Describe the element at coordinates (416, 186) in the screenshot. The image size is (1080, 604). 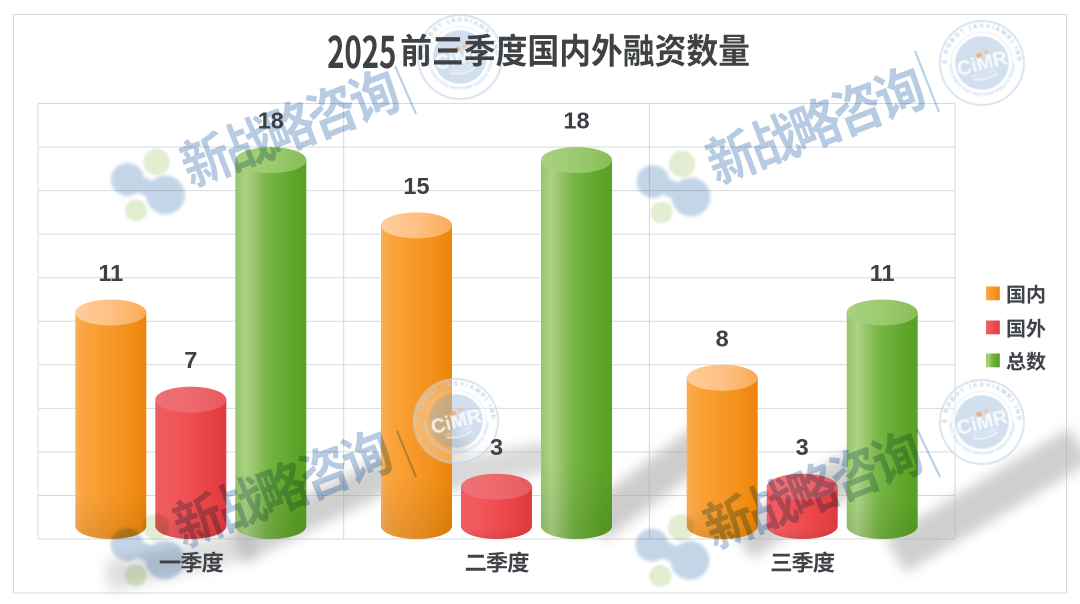
I see `svg-text: 15` at that location.